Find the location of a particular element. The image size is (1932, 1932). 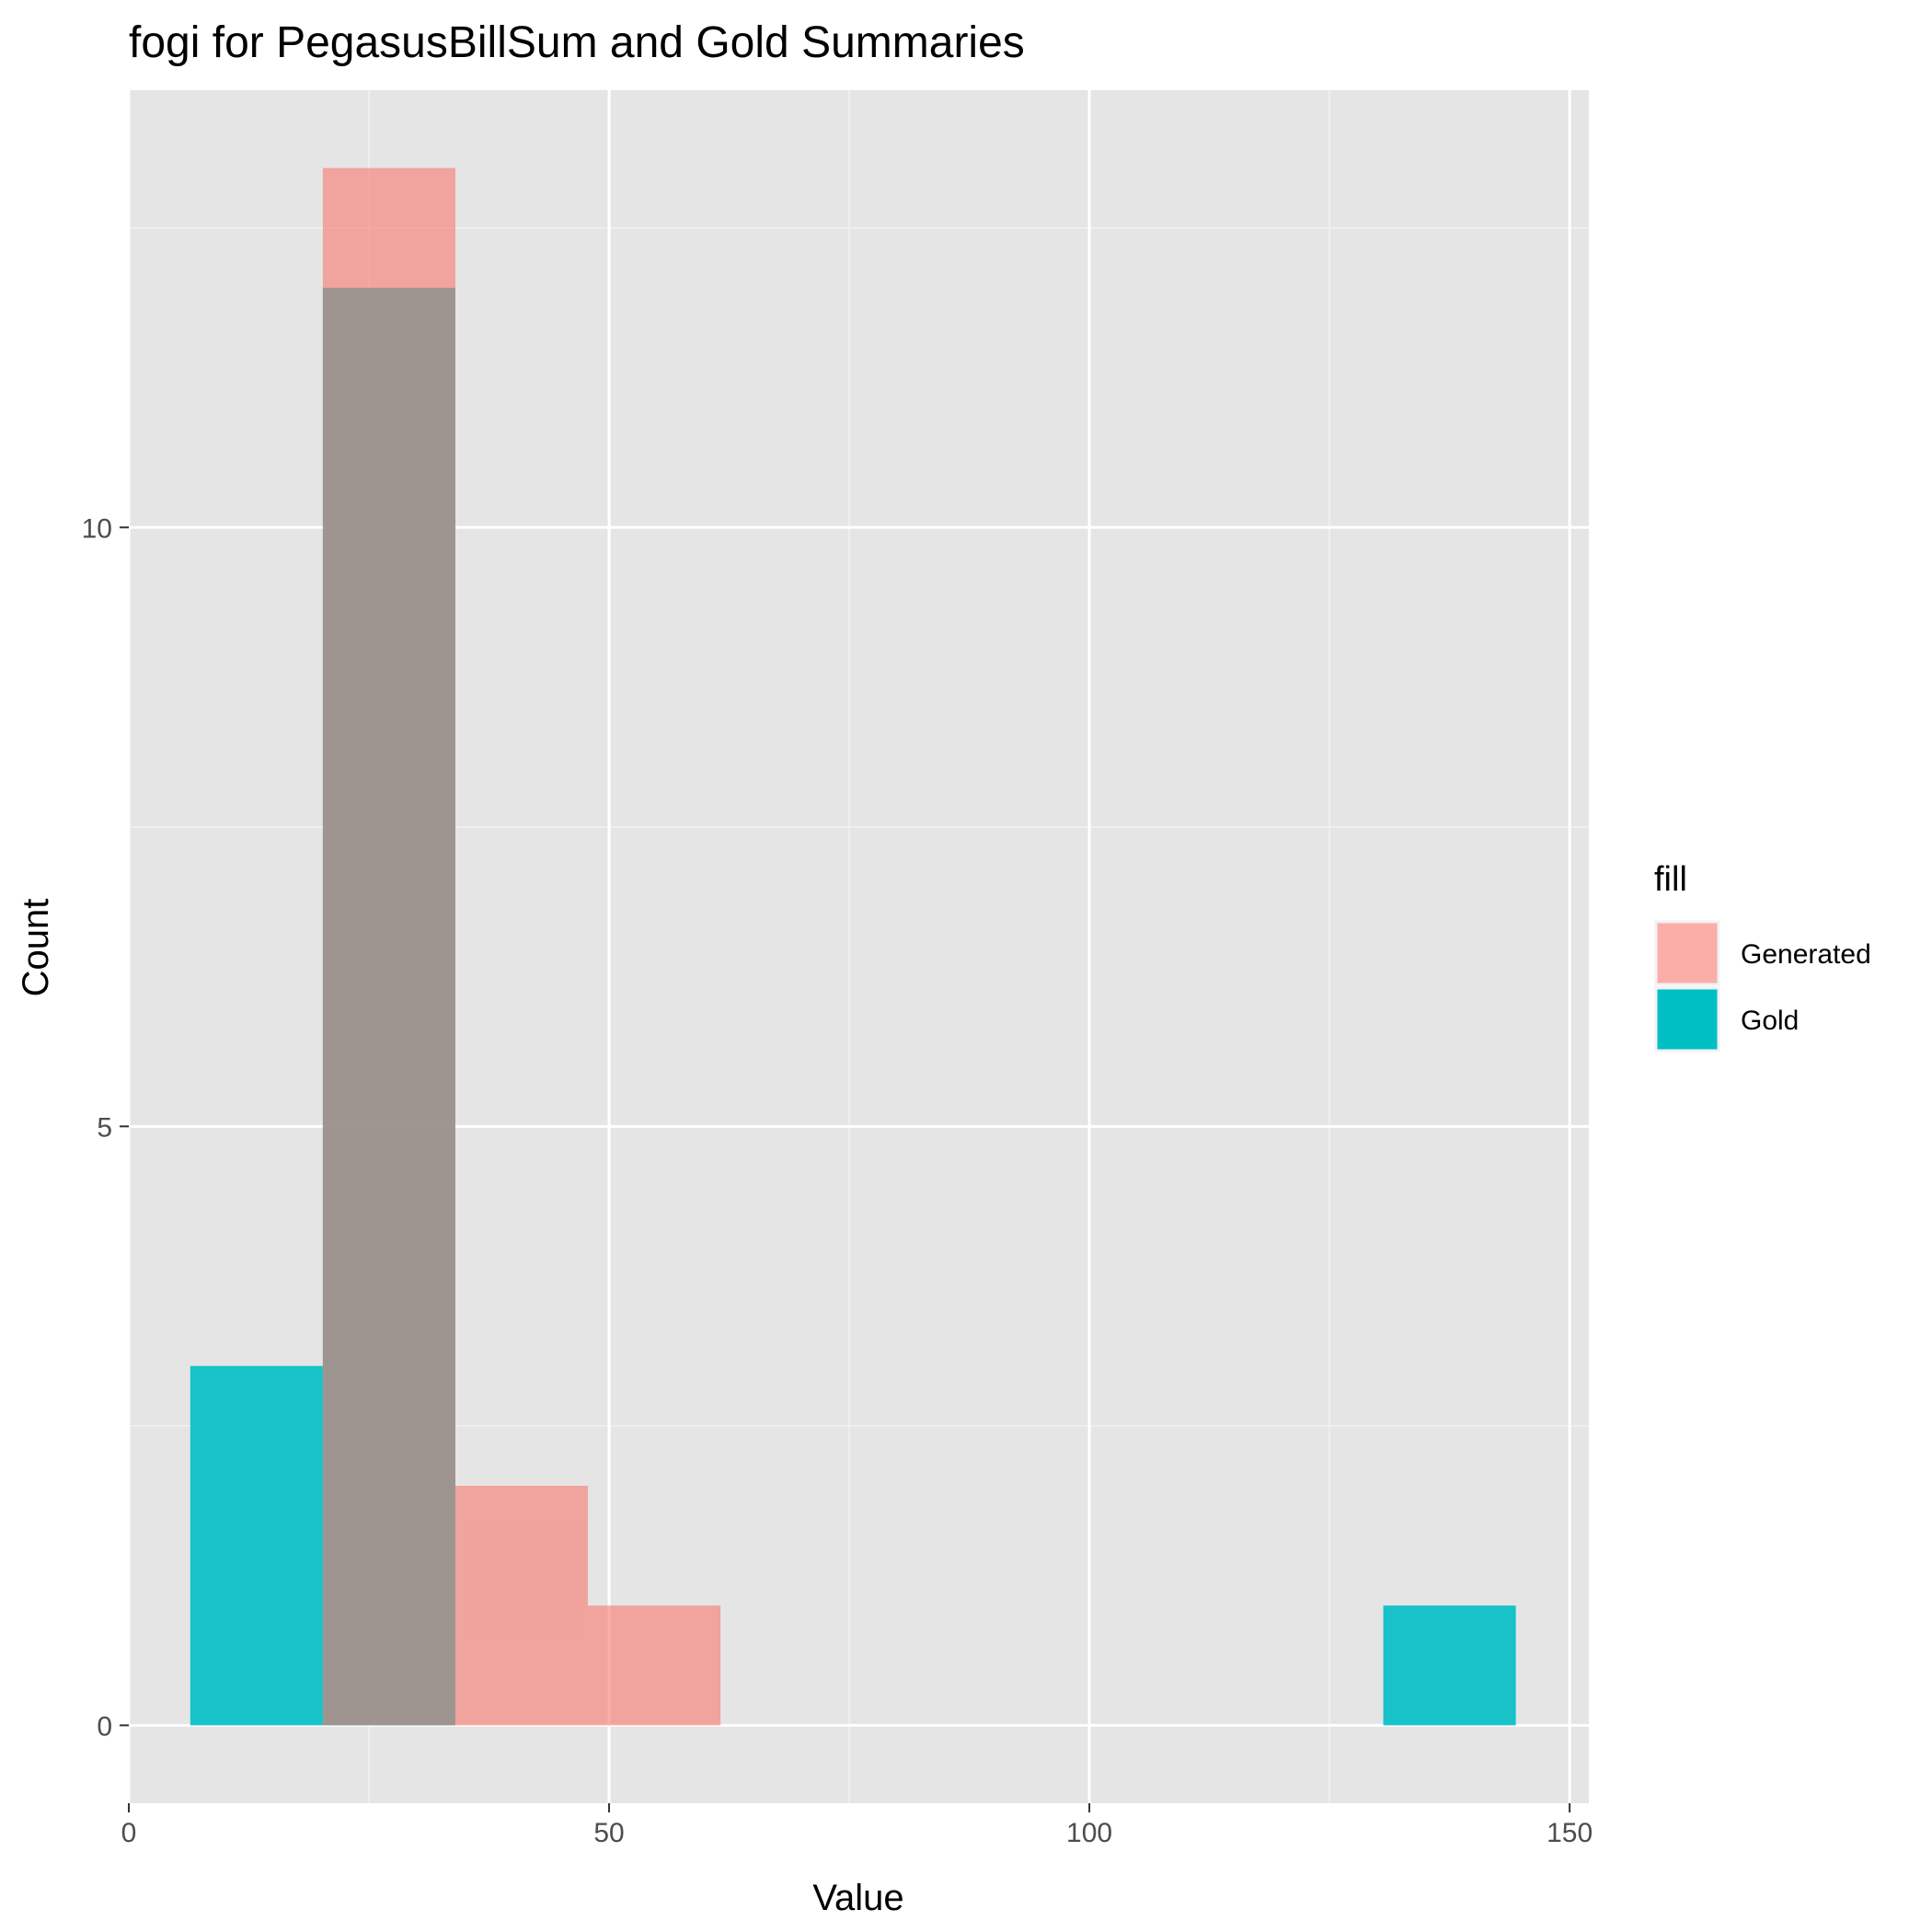

y-tick-label: 0 is located at coordinates (104, 1726).